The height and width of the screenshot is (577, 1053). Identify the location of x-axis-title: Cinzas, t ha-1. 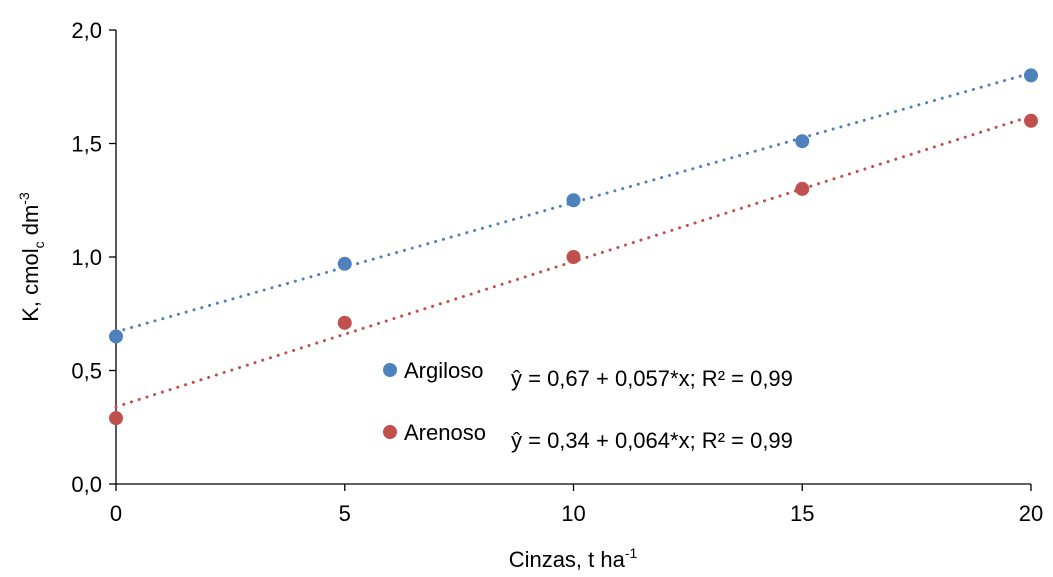
(573, 558).